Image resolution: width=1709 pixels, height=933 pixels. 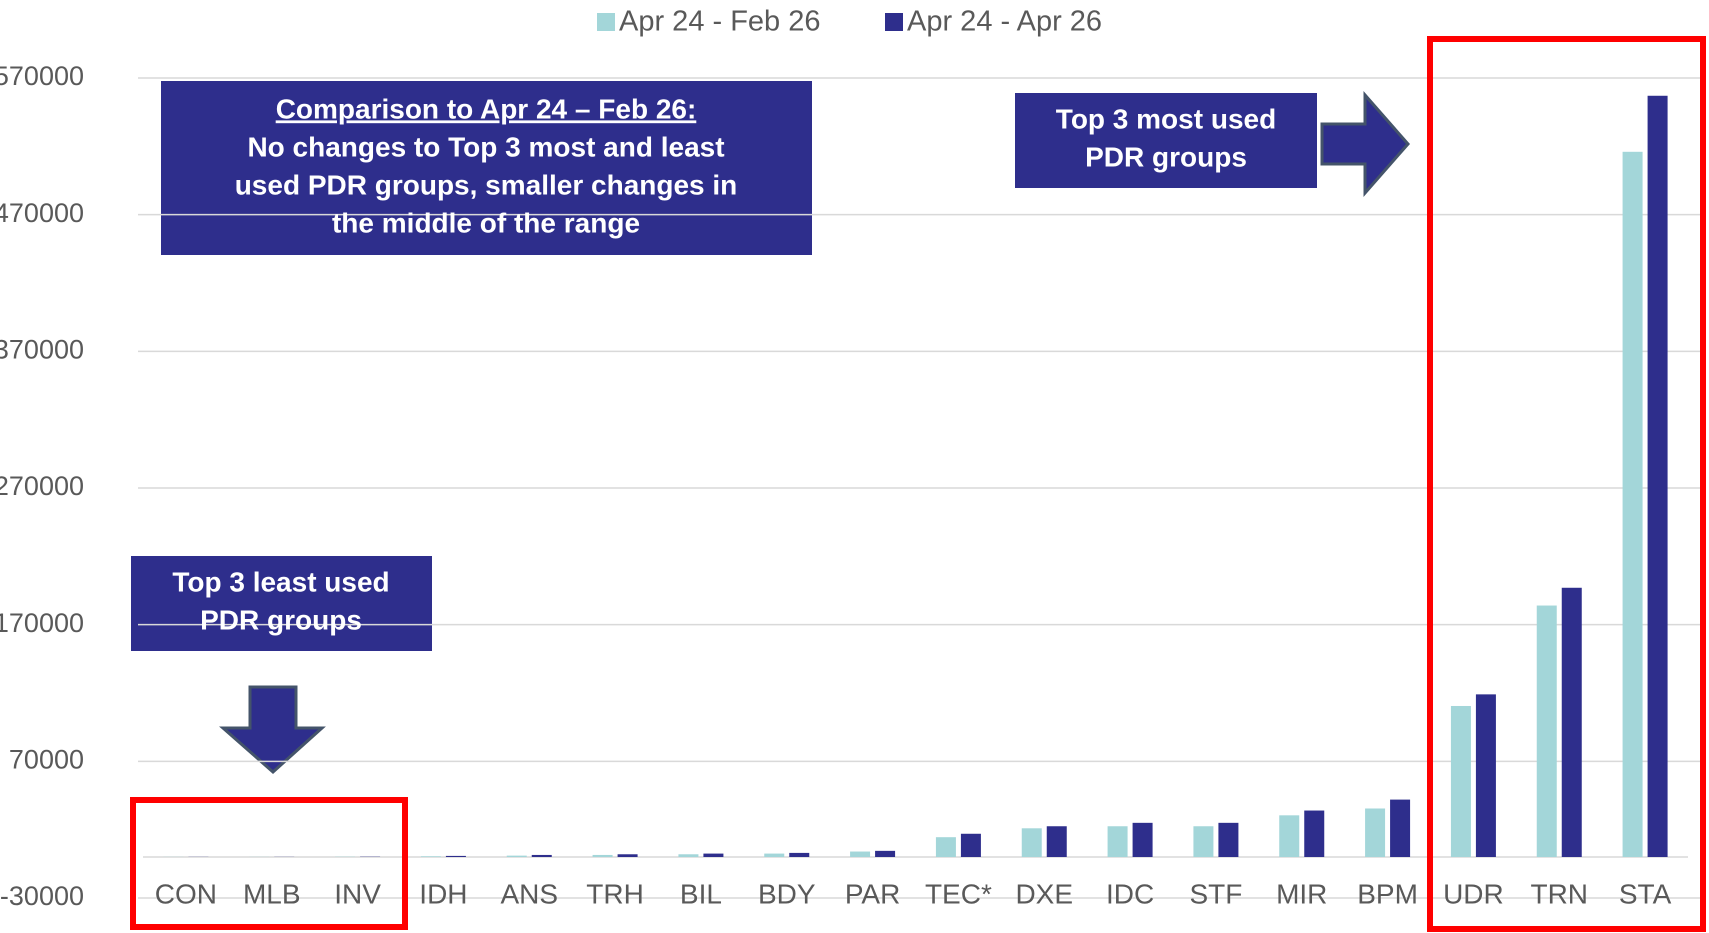 I want to click on legend-label: Apr 24 - Feb 26, so click(x=720, y=22).